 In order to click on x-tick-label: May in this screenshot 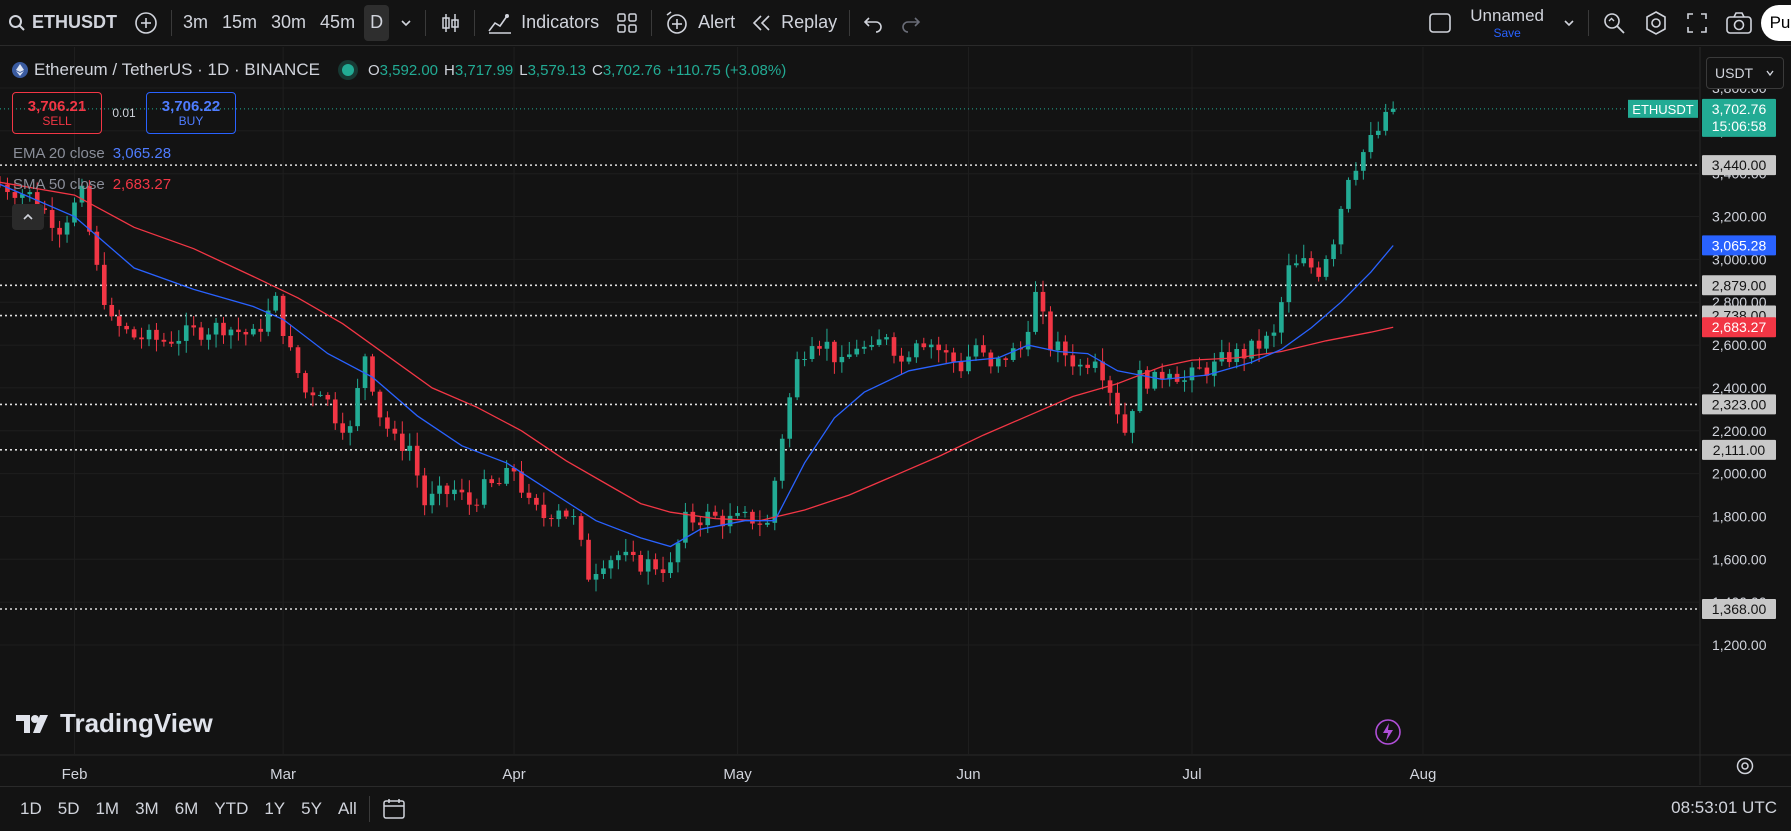, I will do `click(737, 774)`.